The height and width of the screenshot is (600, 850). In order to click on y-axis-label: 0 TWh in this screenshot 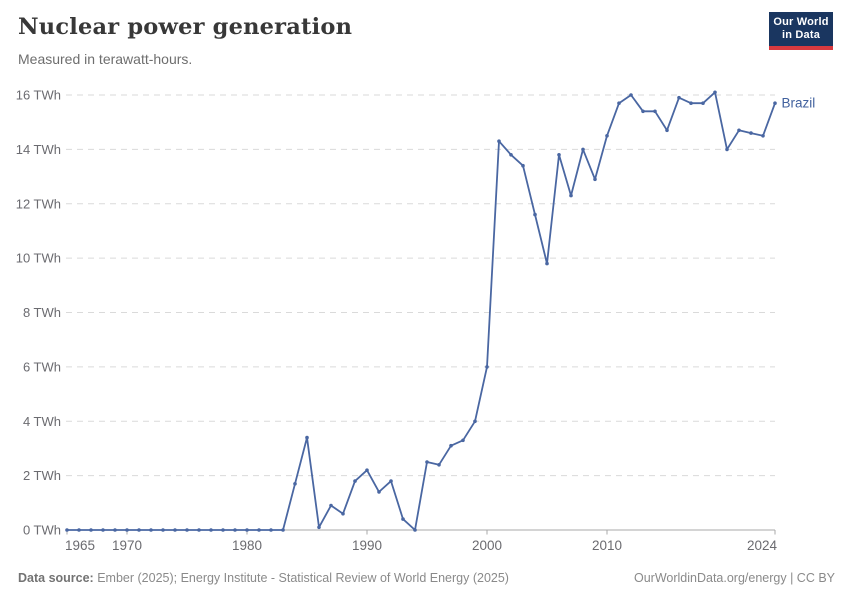, I will do `click(42, 530)`.